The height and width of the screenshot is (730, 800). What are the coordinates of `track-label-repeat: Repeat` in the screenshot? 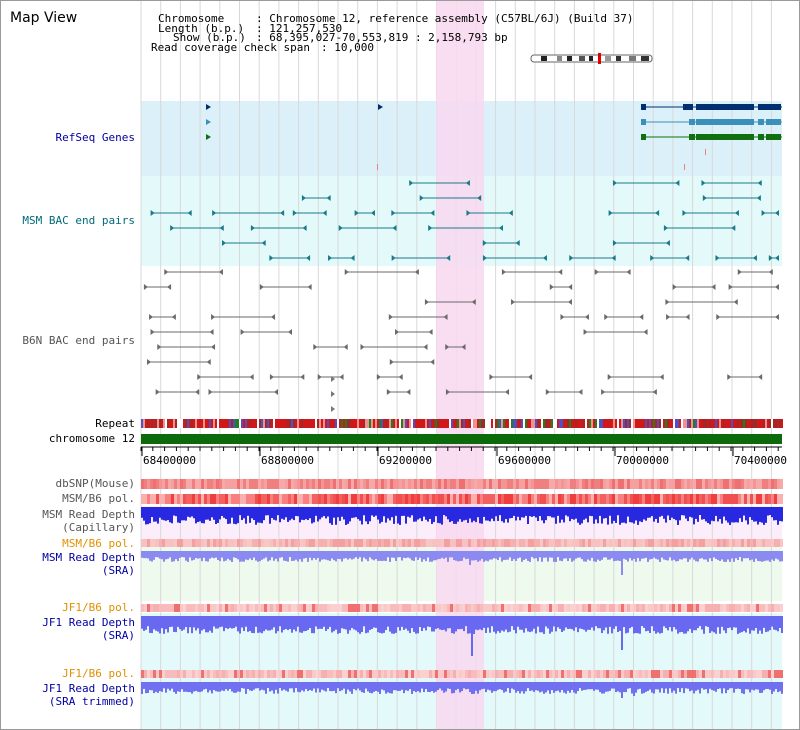 It's located at (115, 423).